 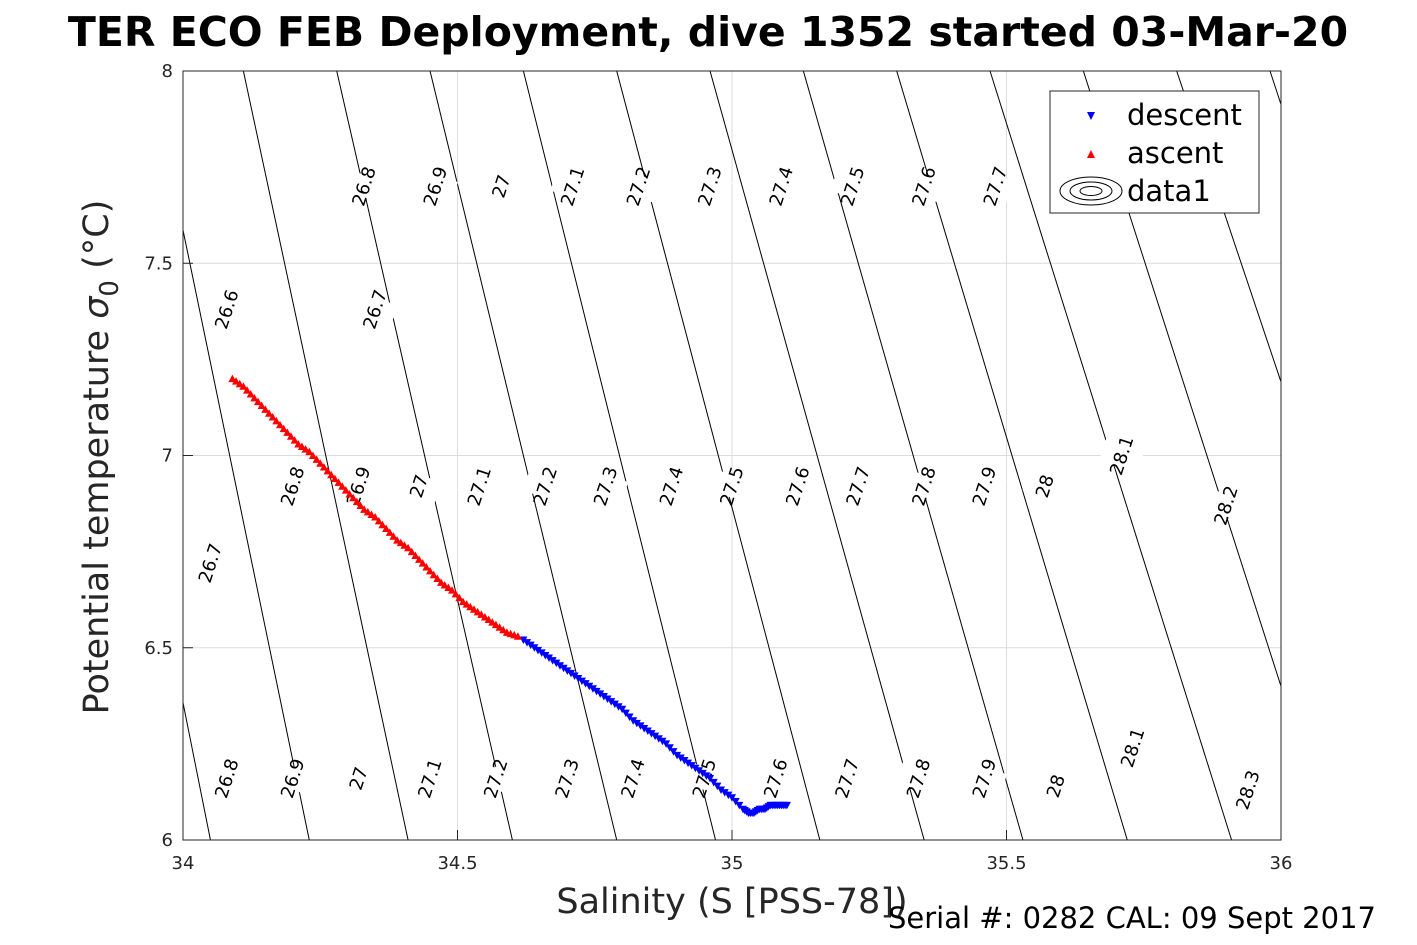 What do you see at coordinates (158, 648) in the screenshot?
I see `y-tick-label: 6.5` at bounding box center [158, 648].